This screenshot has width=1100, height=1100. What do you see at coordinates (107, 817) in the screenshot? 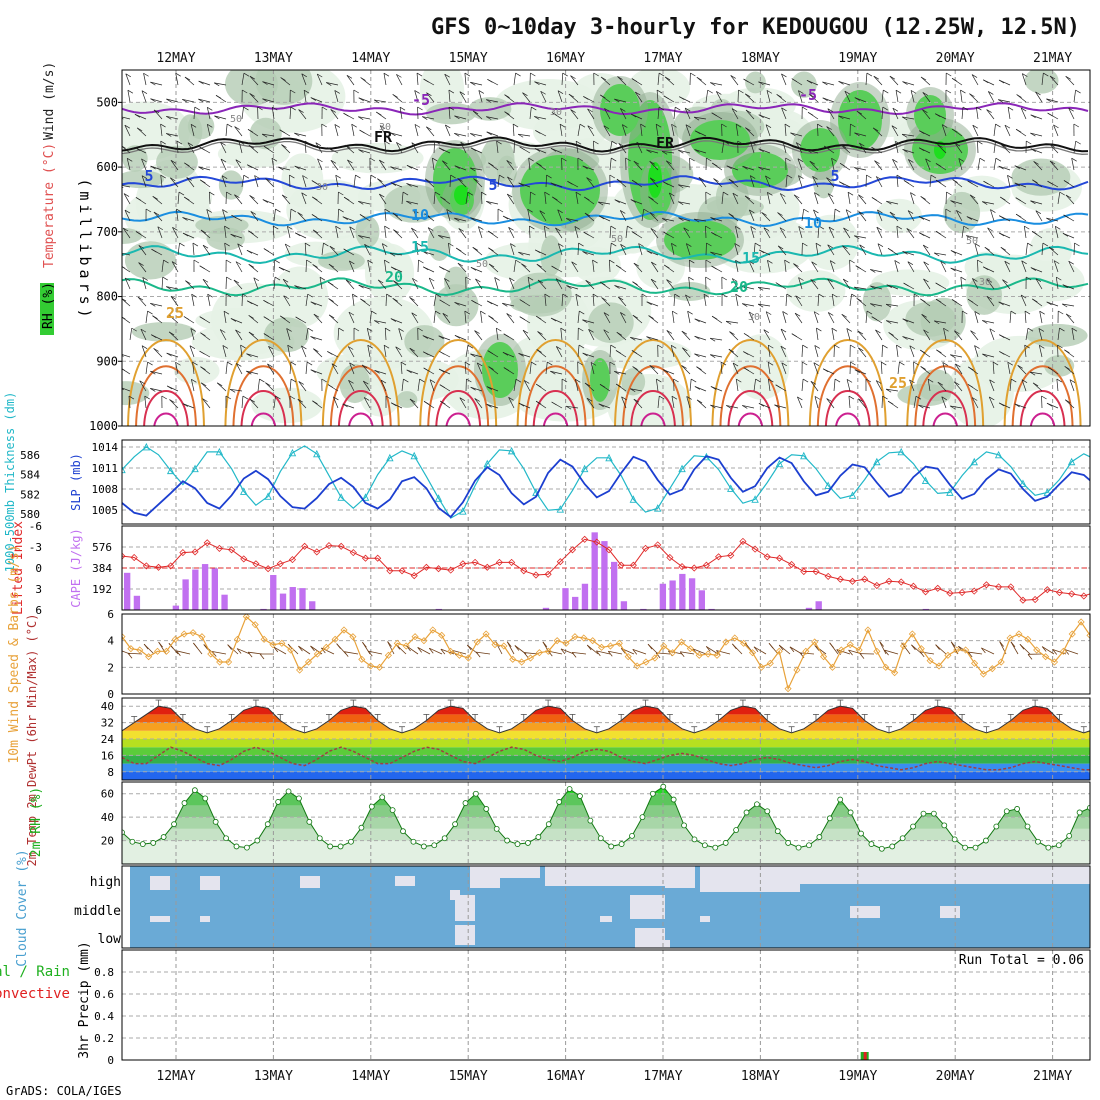
I see `rh2m-tick: 40` at bounding box center [107, 817].